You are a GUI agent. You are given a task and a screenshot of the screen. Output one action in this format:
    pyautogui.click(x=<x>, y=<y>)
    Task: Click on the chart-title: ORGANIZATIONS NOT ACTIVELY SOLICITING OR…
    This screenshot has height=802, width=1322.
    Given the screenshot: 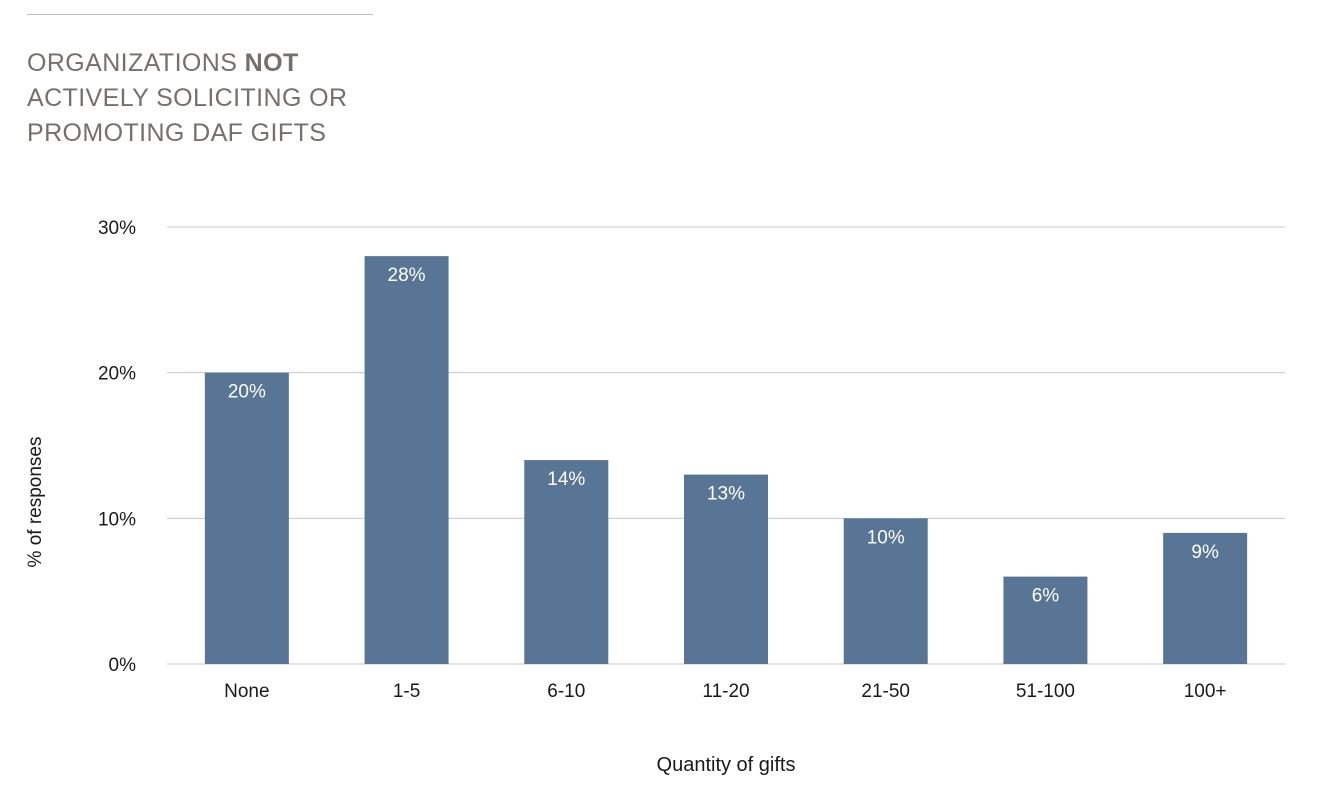 What is the action you would take?
    pyautogui.click(x=187, y=98)
    